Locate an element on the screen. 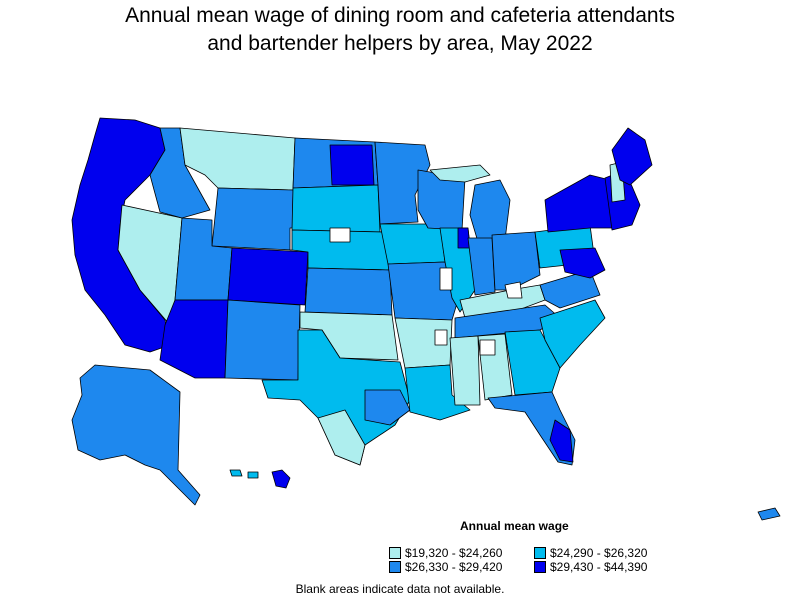  legend-label-4: $29,430 - $44,390 is located at coordinates (599, 567).